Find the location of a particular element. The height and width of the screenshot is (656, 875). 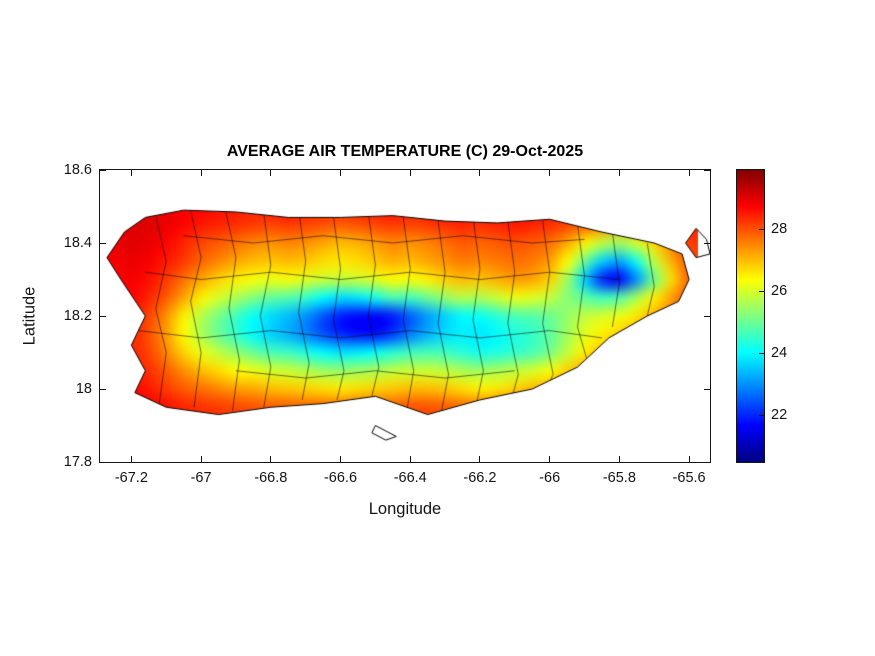

x-axis-label: Longitude is located at coordinates (405, 509).